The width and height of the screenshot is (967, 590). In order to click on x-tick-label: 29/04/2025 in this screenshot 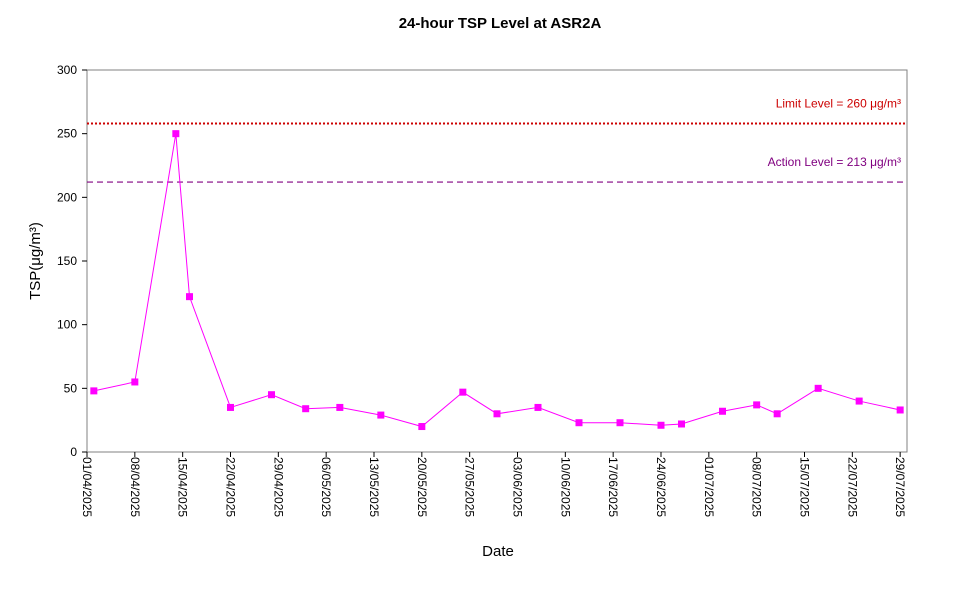, I will do `click(278, 487)`.